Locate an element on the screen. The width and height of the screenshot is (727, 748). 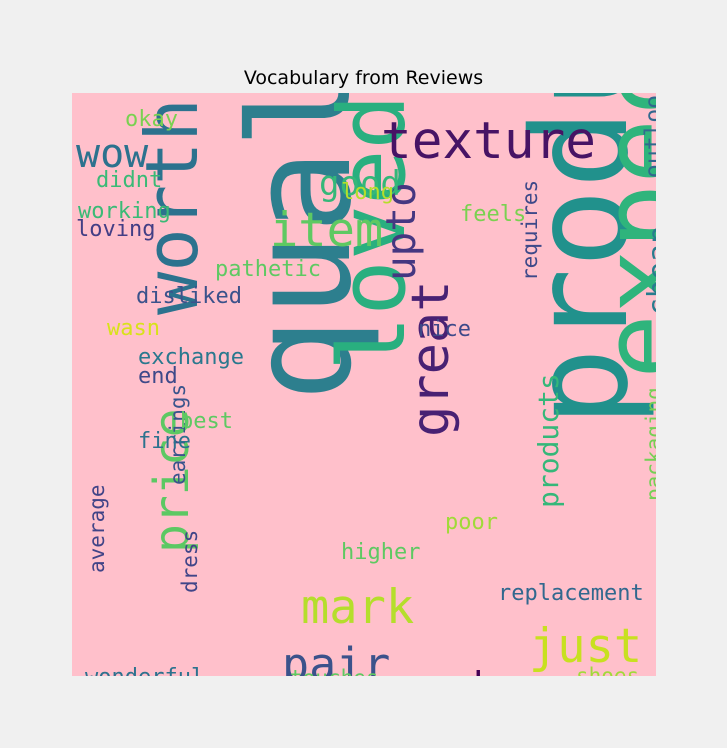
word-loved: loved is located at coordinates (372, 232).